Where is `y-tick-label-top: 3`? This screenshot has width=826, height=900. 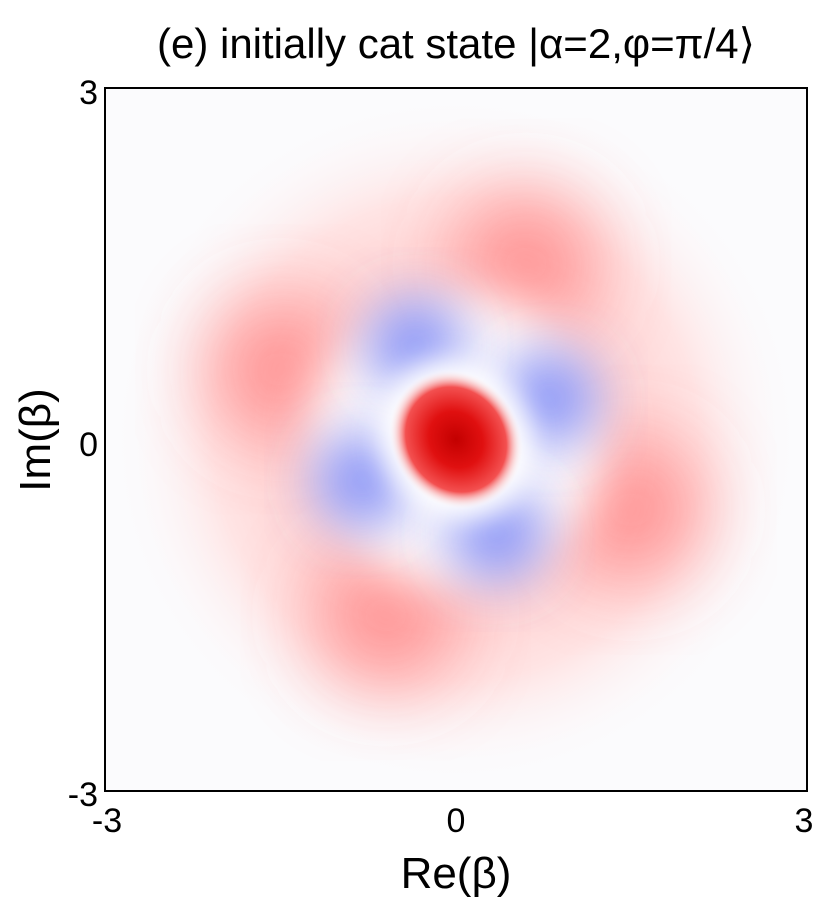
y-tick-label-top: 3 is located at coordinates (88, 93).